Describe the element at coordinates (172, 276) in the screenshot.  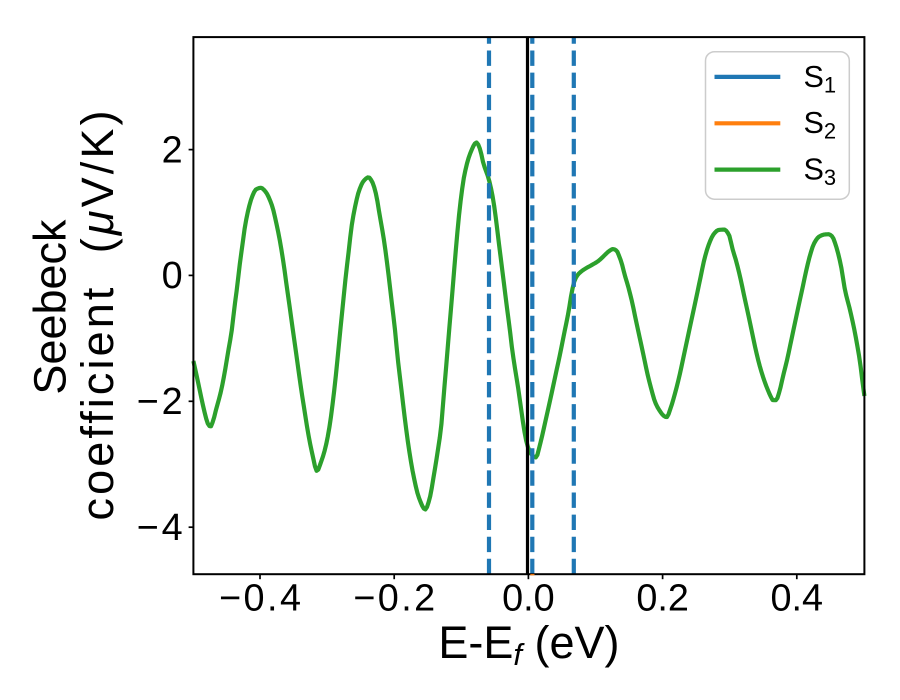
I see `svg-text: 0` at that location.